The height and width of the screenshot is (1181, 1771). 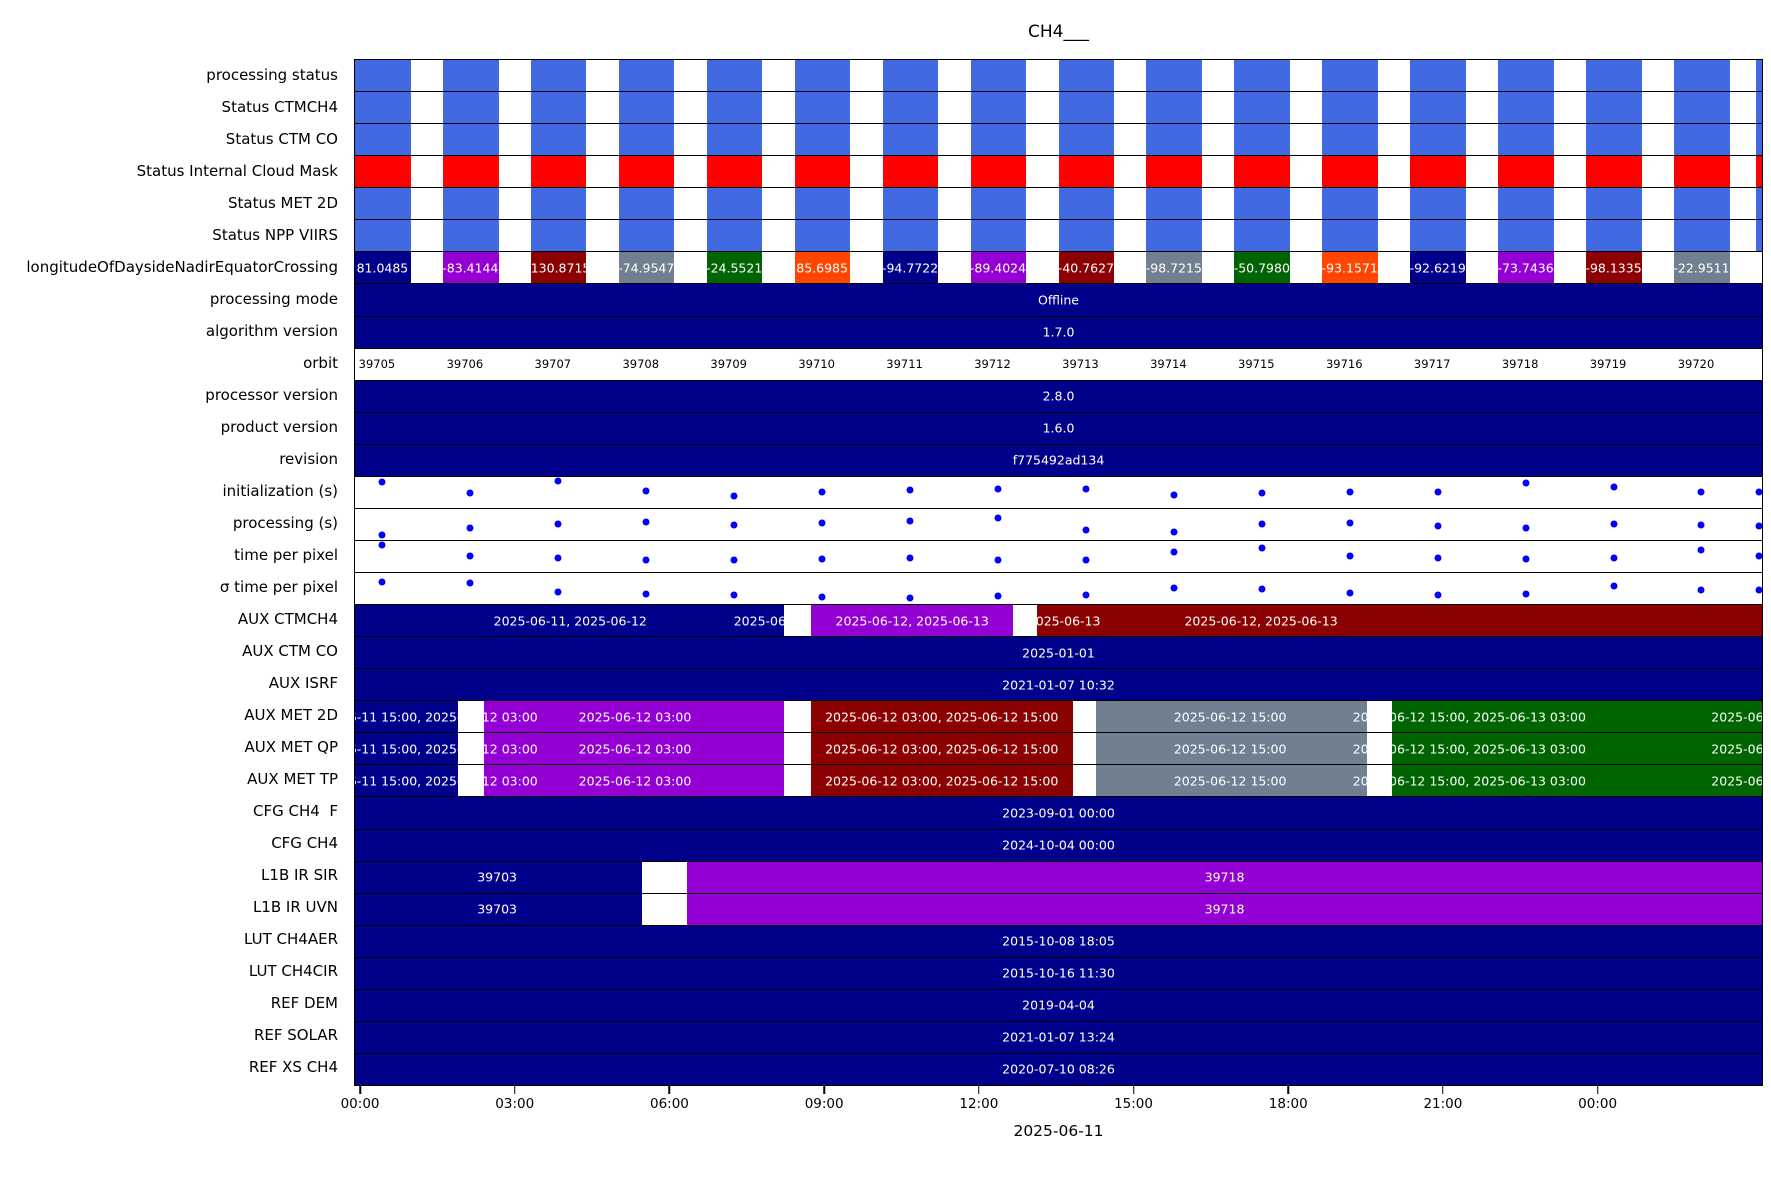 What do you see at coordinates (1058, 653) in the screenshot?
I see `row-aux-ctm-co: 2025-01-01` at bounding box center [1058, 653].